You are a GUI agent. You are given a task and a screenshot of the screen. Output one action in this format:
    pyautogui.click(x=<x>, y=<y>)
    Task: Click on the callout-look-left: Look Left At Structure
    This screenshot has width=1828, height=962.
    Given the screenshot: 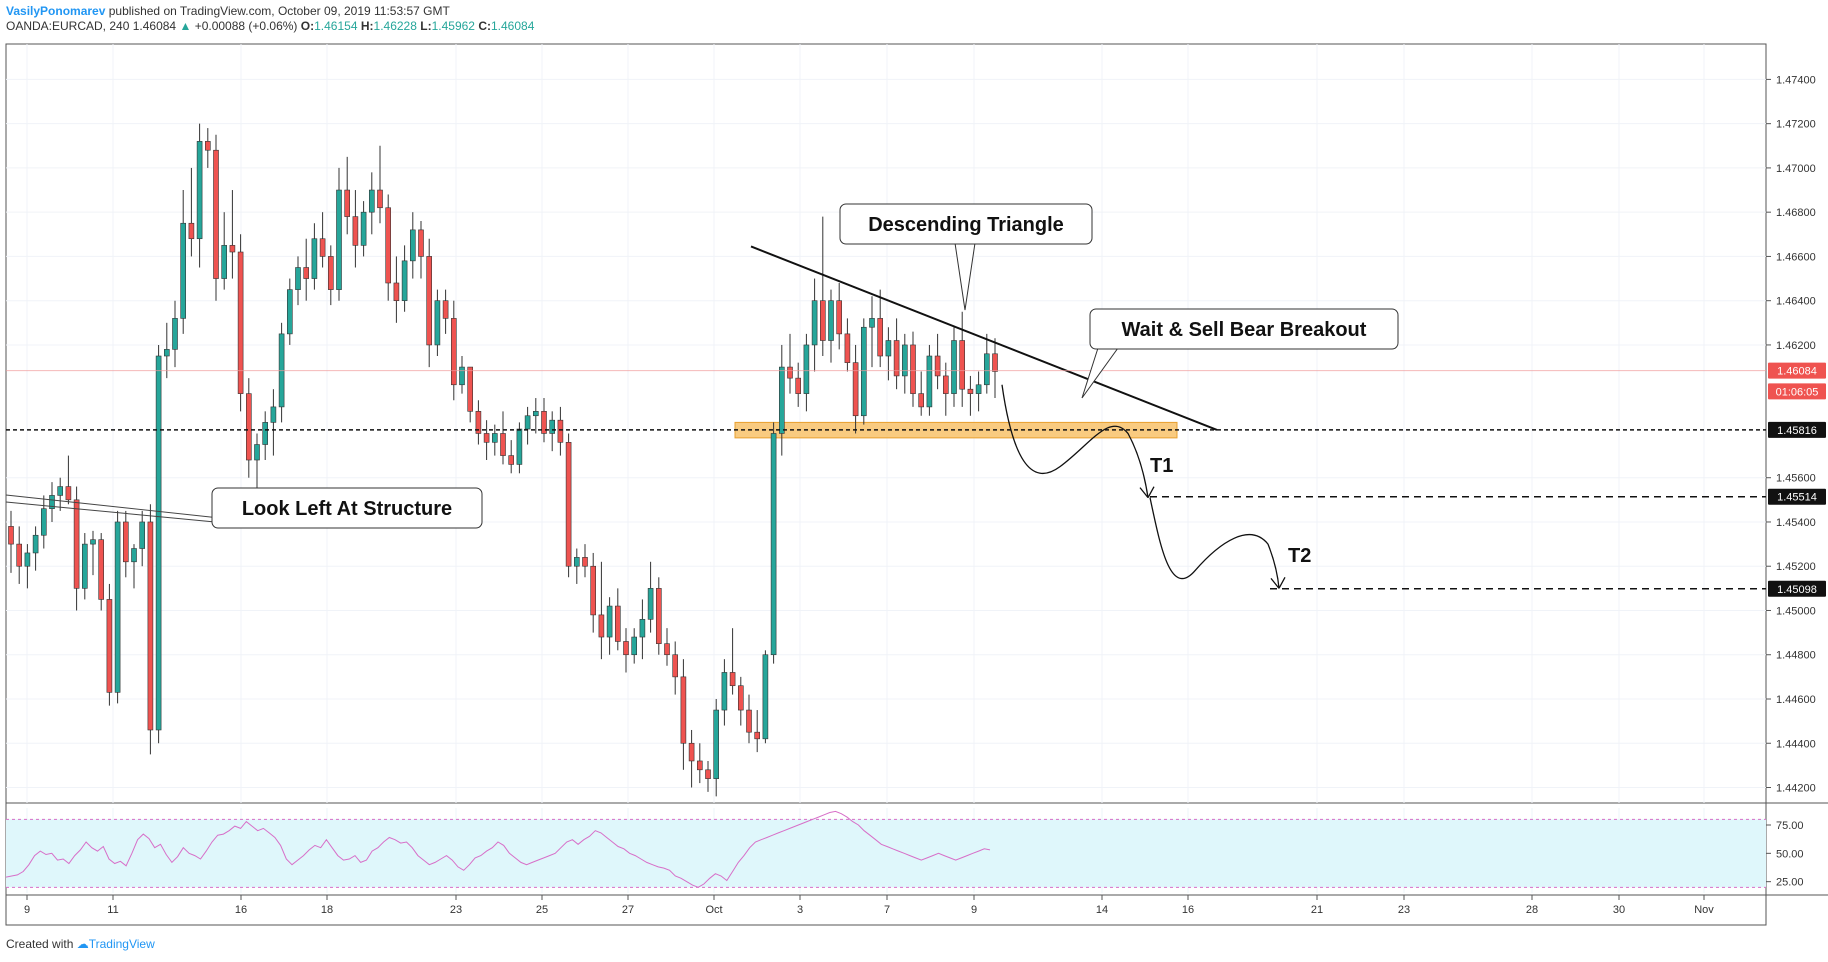 What is the action you would take?
    pyautogui.click(x=347, y=508)
    